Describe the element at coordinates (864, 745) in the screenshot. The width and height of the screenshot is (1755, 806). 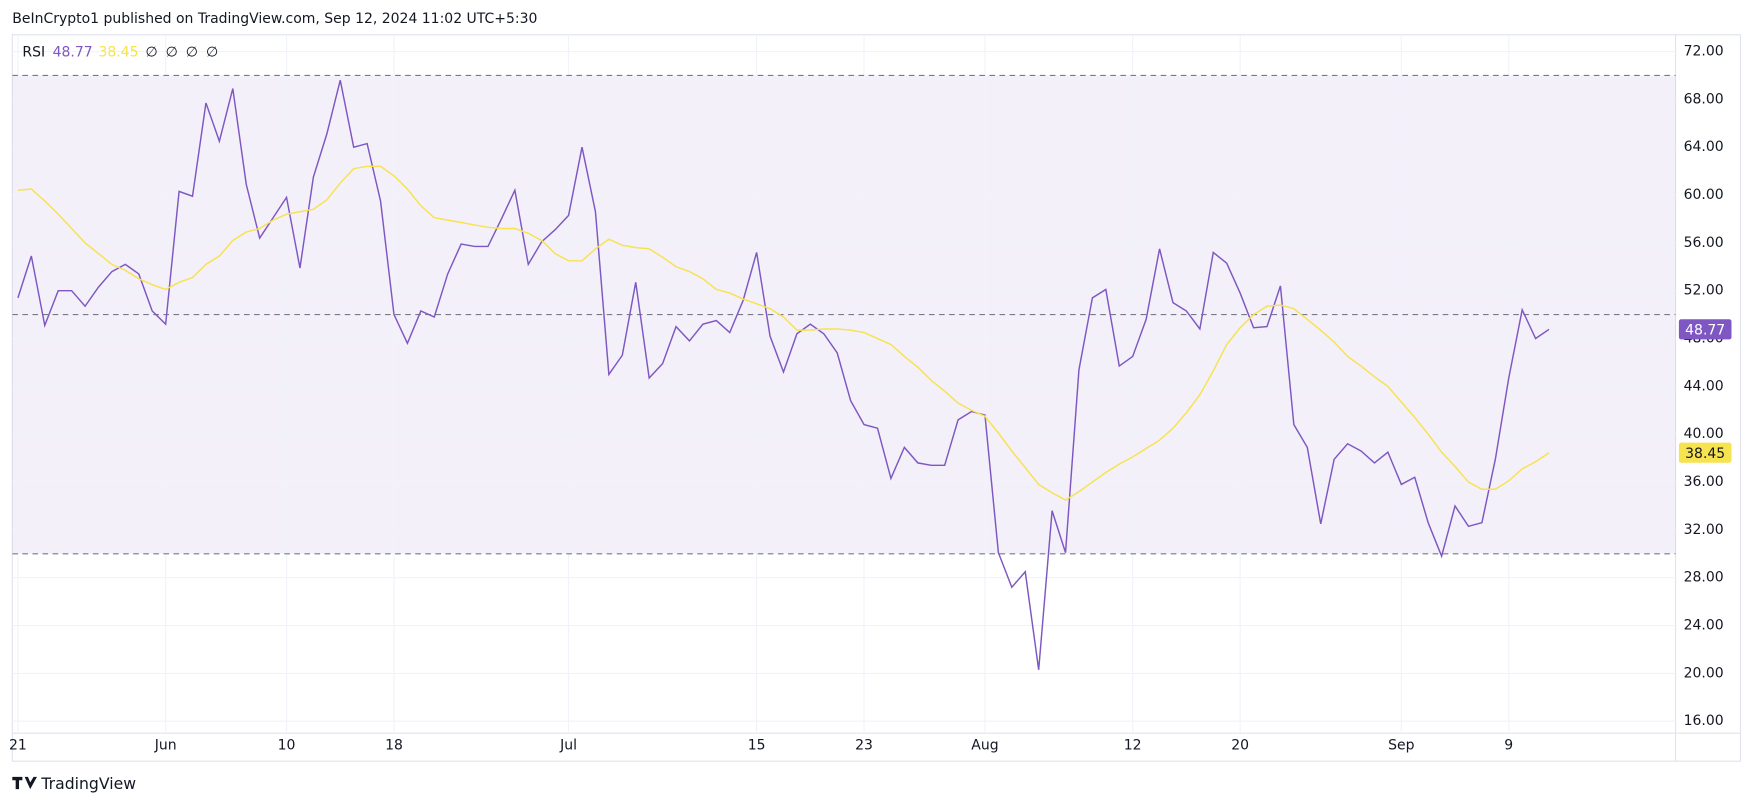
I see `x-tick-label: 23` at that location.